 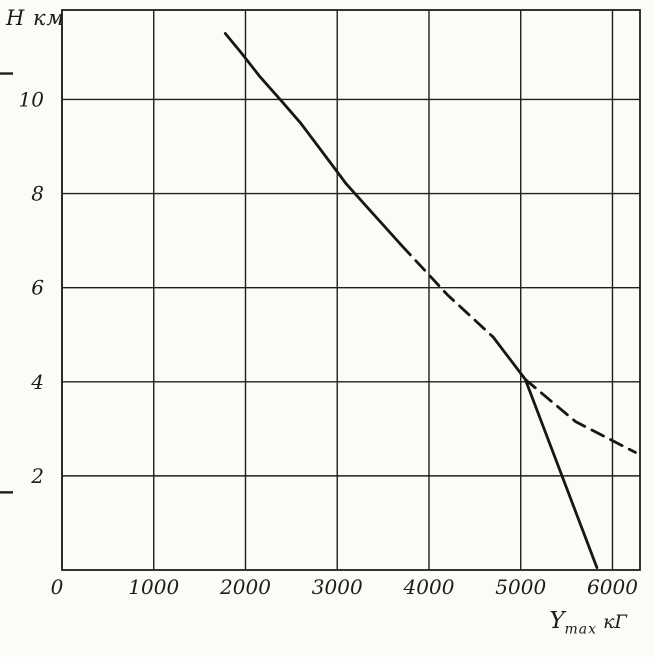 I want to click on x-tick-label: 3000, so click(x=337, y=587).